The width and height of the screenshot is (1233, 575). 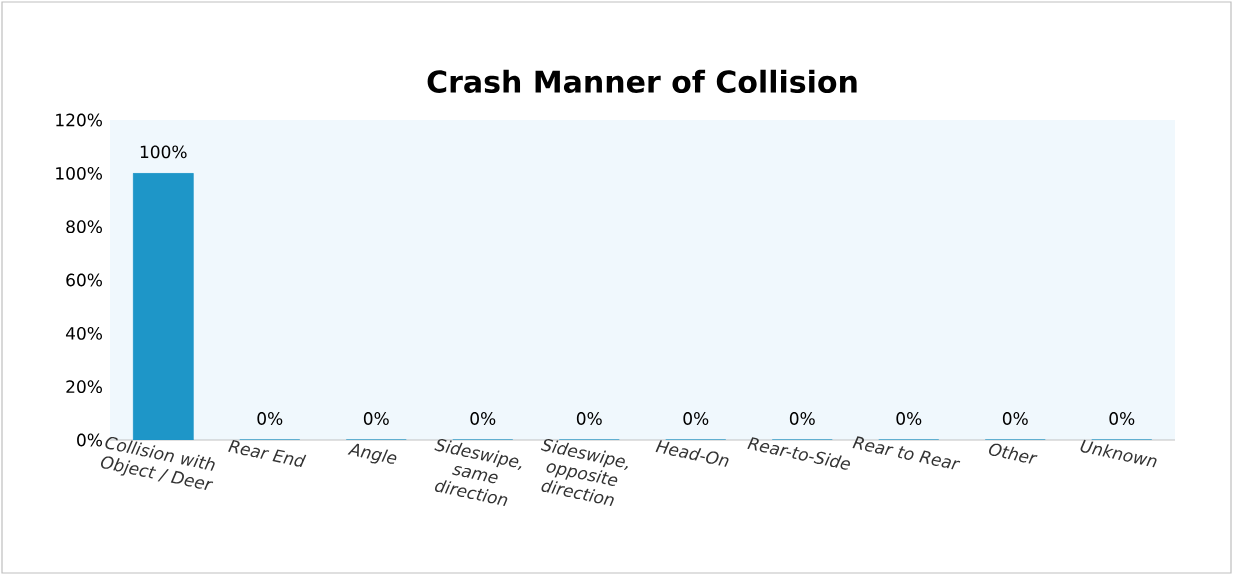 What do you see at coordinates (163, 152) in the screenshot?
I see `data-label: 100%` at bounding box center [163, 152].